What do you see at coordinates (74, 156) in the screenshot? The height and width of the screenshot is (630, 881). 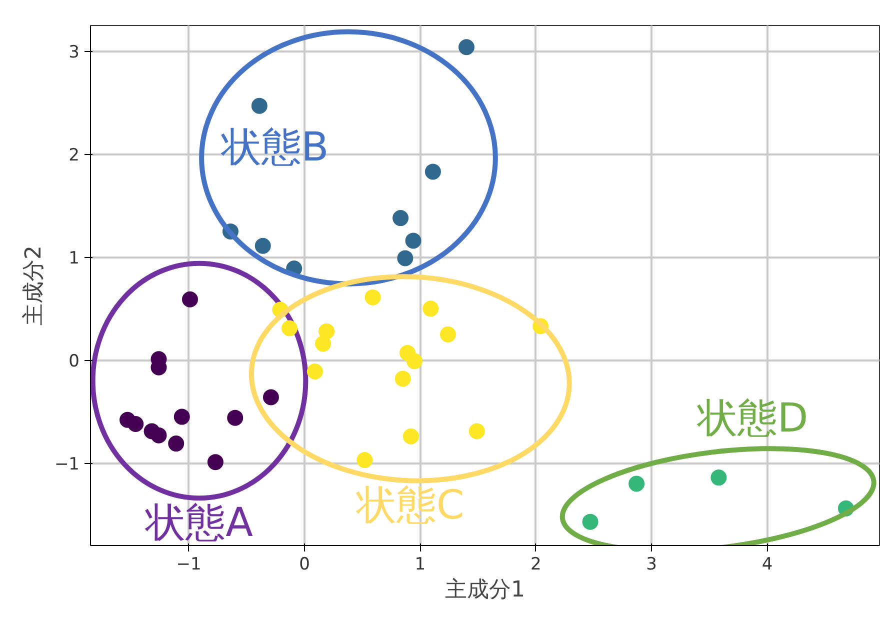 I see `y-tick-label: 2` at bounding box center [74, 156].